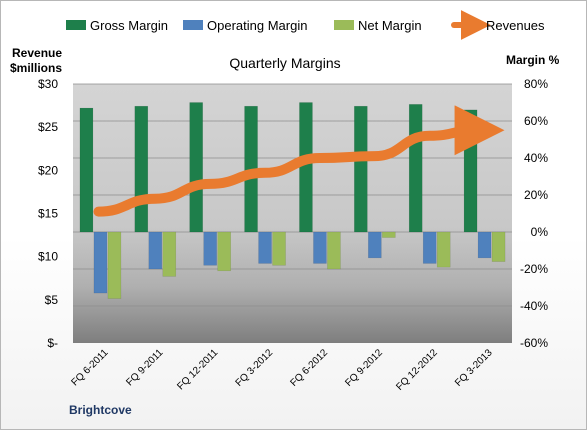 This screenshot has width=587, height=430. I want to click on x-tick-label: FQ 12-2012, so click(417, 370).